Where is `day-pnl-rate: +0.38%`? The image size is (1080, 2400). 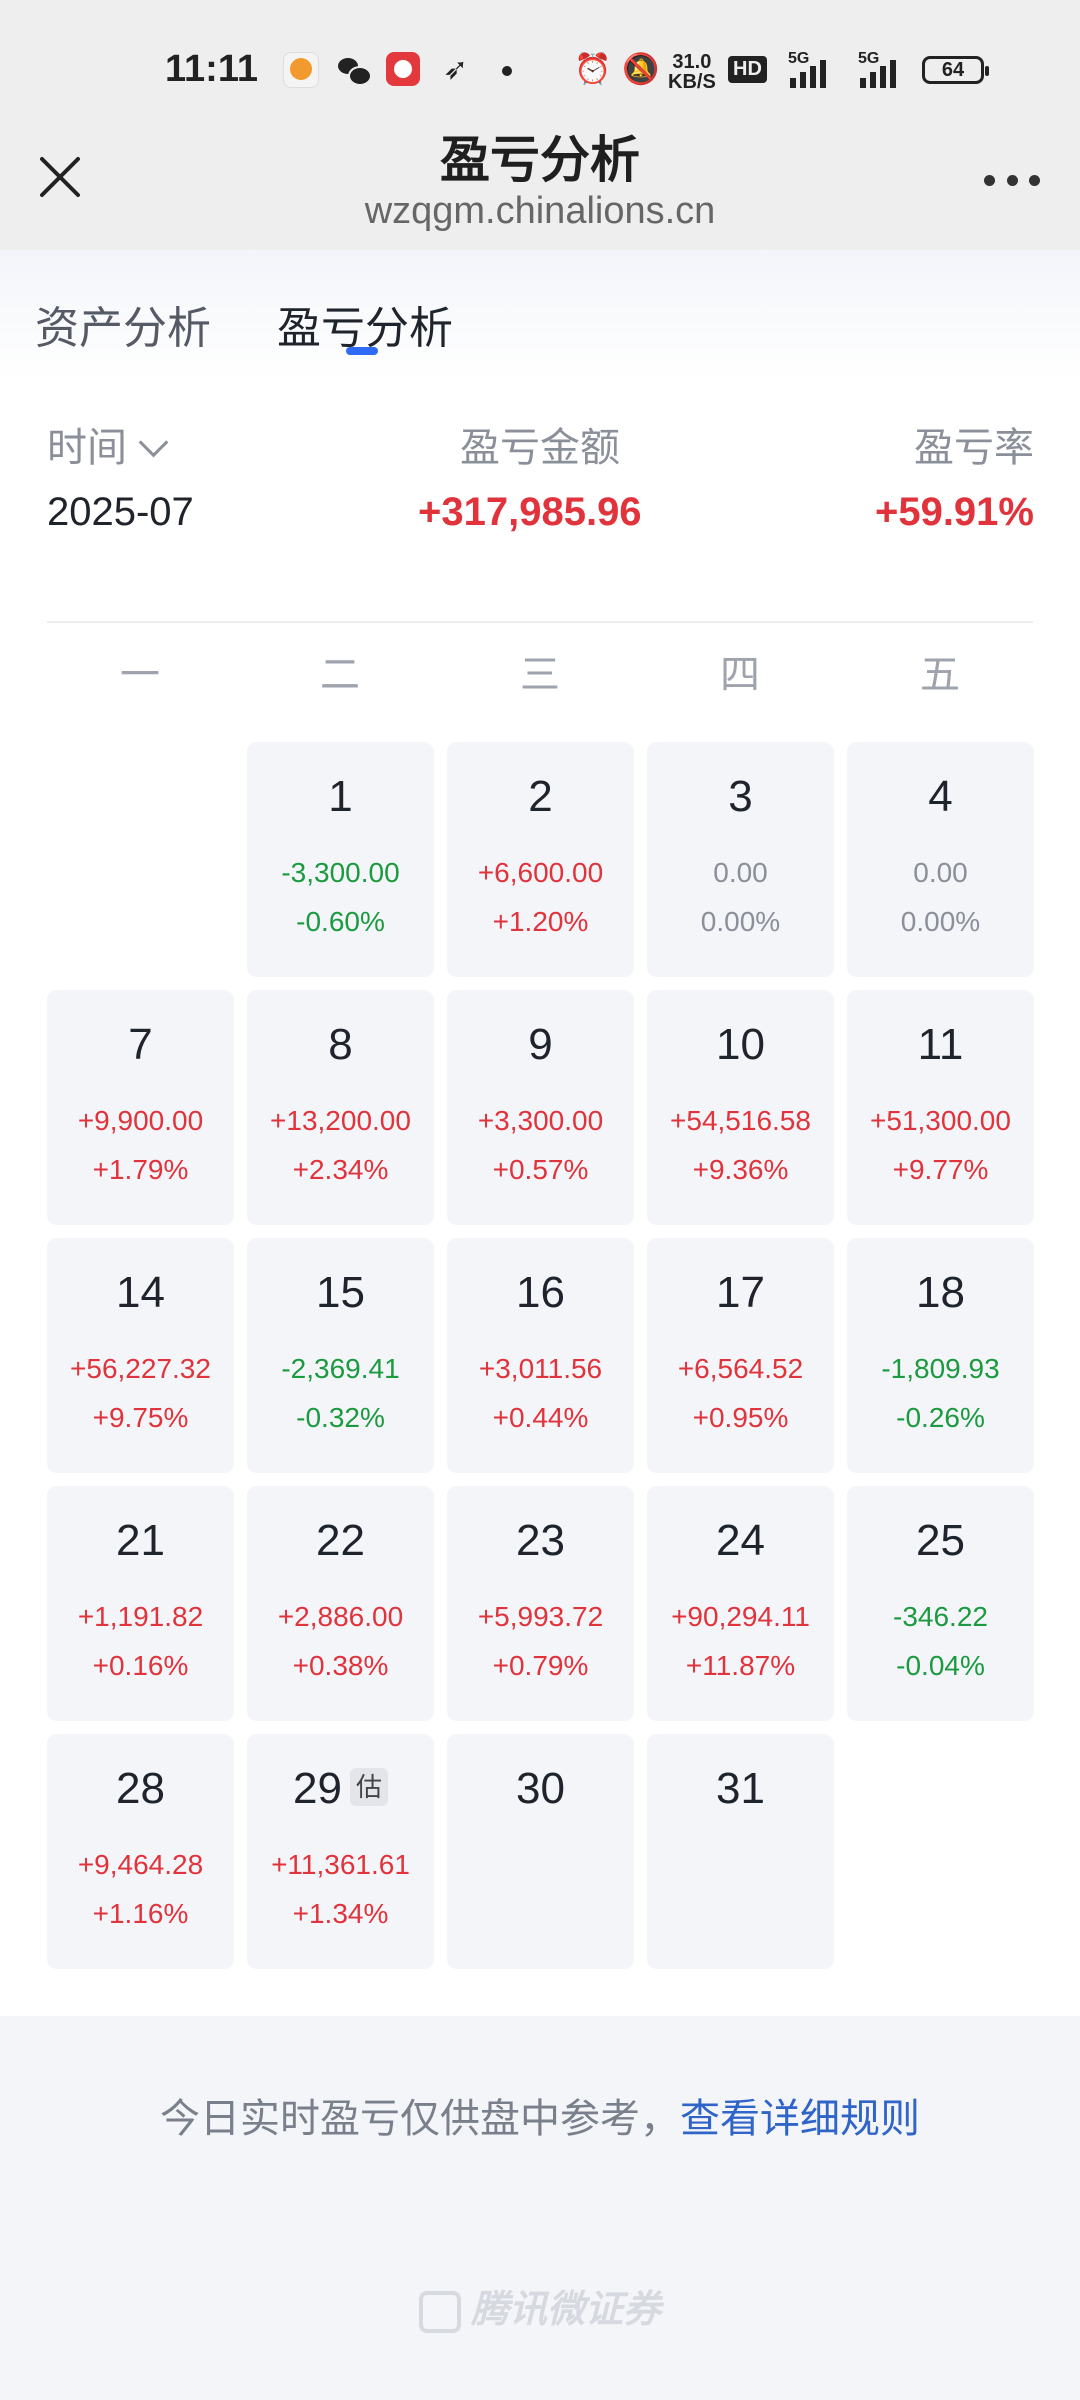 day-pnl-rate: +0.38% is located at coordinates (340, 1665).